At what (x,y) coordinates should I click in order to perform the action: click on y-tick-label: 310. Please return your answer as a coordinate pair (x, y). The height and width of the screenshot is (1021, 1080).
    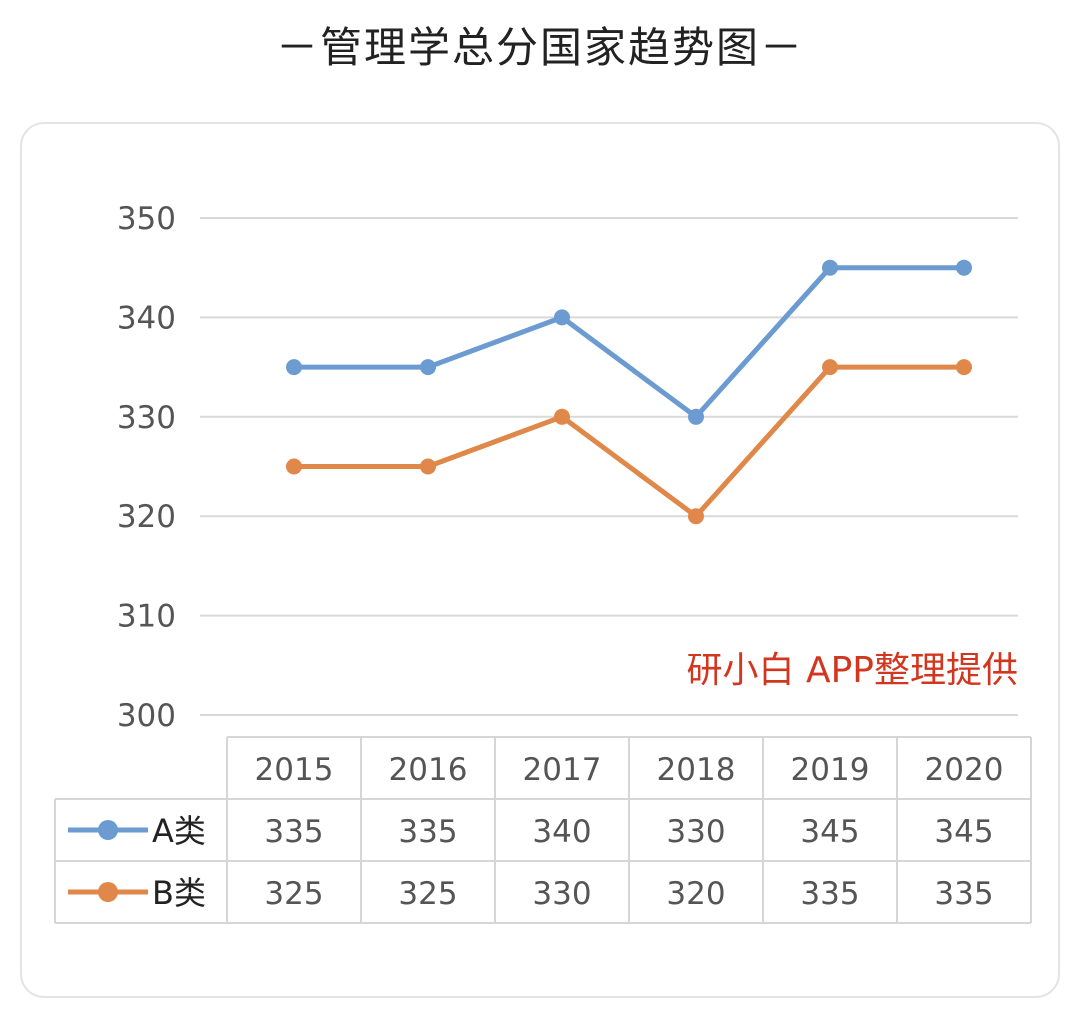
    Looking at the image, I should click on (146, 617).